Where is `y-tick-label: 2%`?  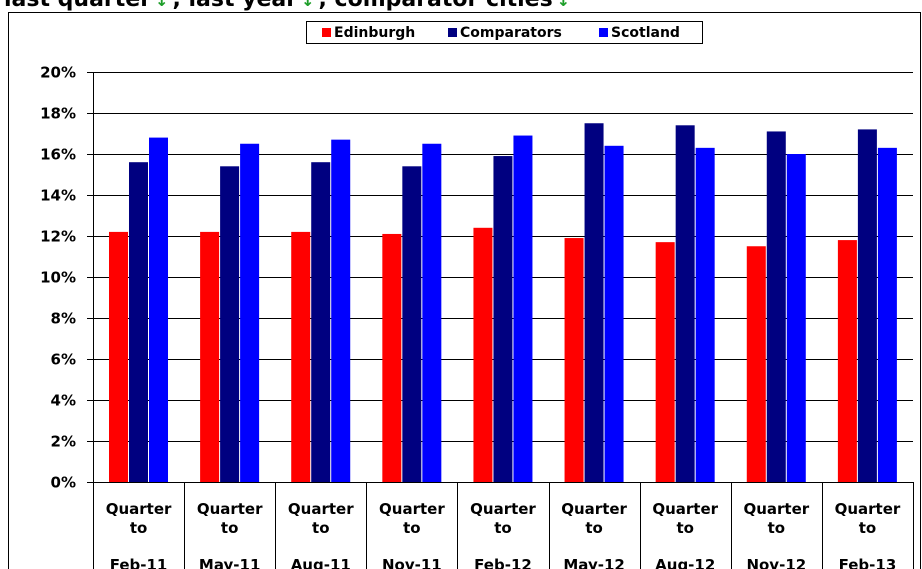 y-tick-label: 2% is located at coordinates (63, 442).